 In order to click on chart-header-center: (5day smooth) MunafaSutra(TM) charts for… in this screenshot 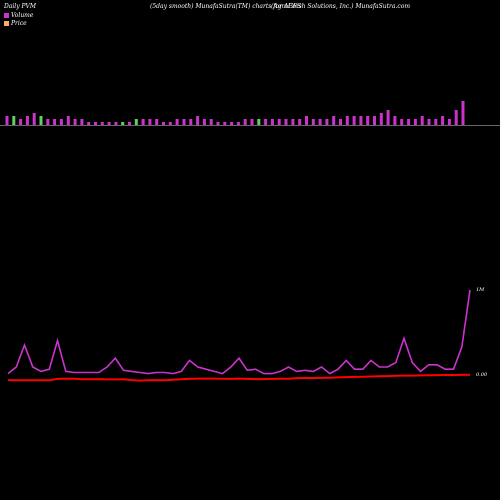, I will do `click(226, 6)`.